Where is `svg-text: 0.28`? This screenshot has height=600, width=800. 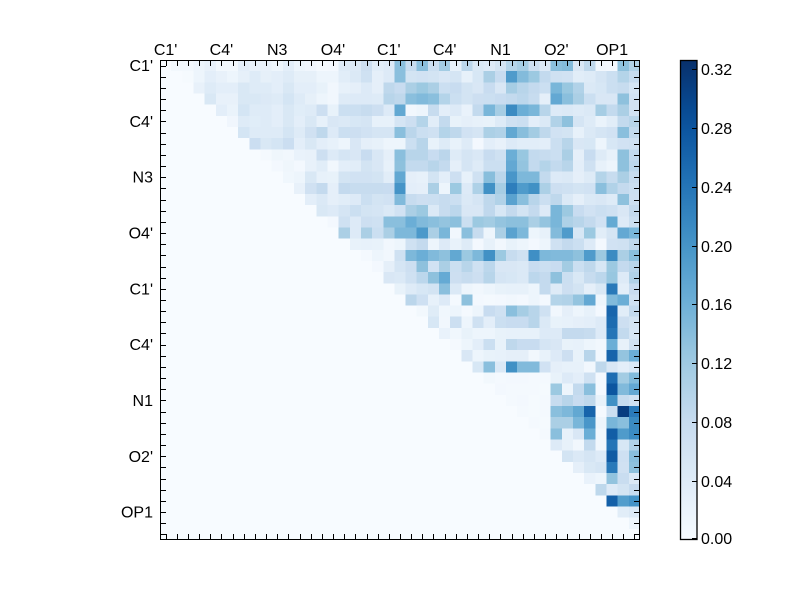 svg-text: 0.28 is located at coordinates (716, 129).